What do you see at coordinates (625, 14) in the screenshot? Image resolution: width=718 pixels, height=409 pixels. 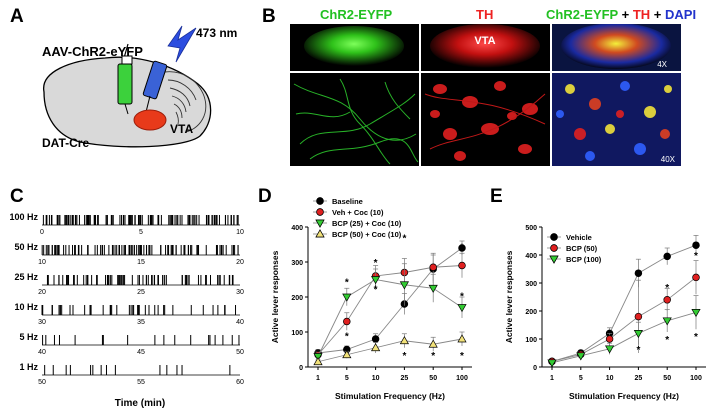 I see `merge-plus-1: +` at bounding box center [625, 14].